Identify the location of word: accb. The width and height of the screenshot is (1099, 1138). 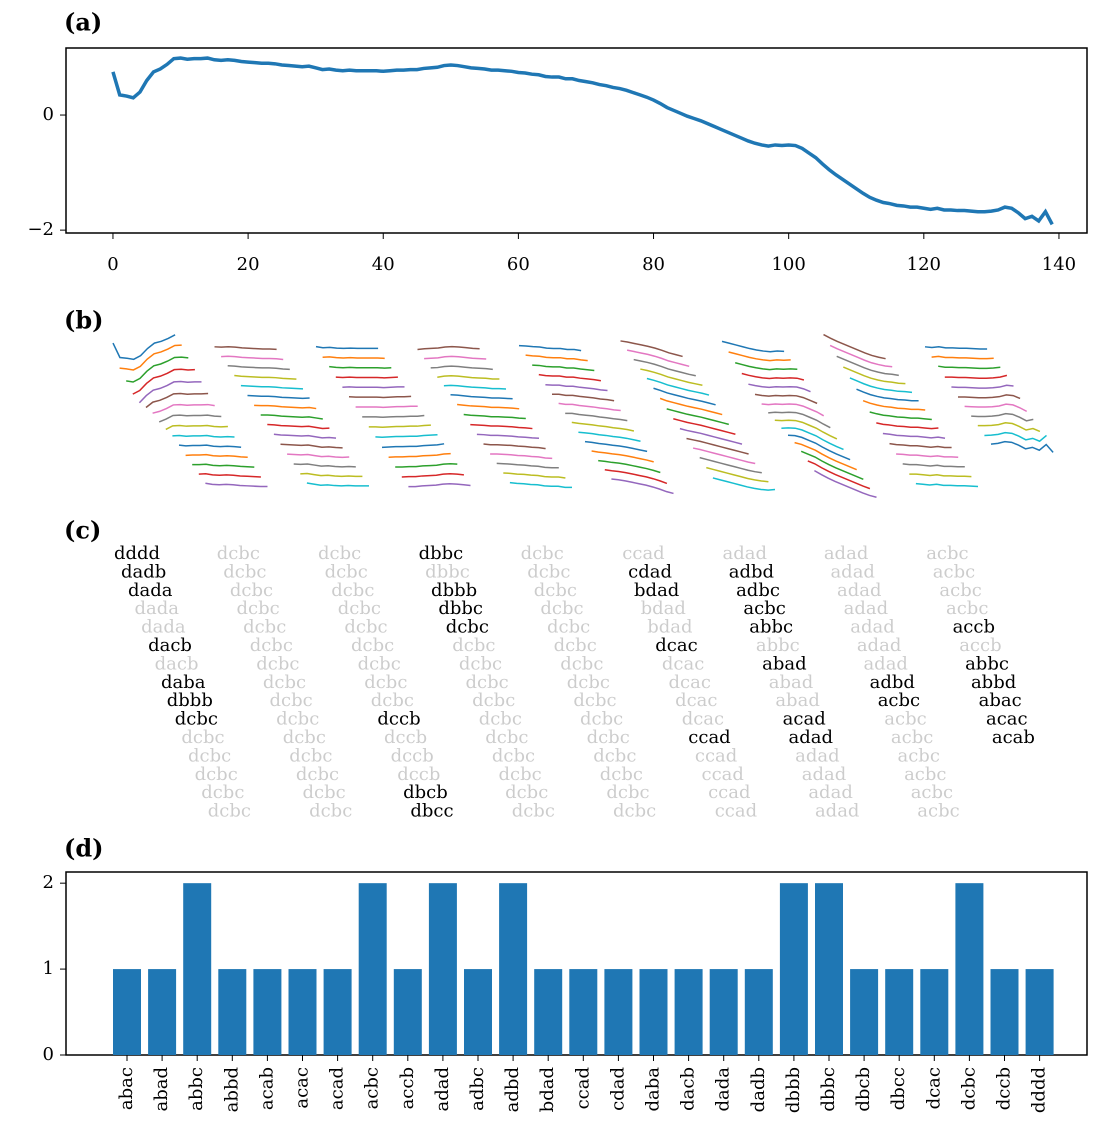
(974, 627).